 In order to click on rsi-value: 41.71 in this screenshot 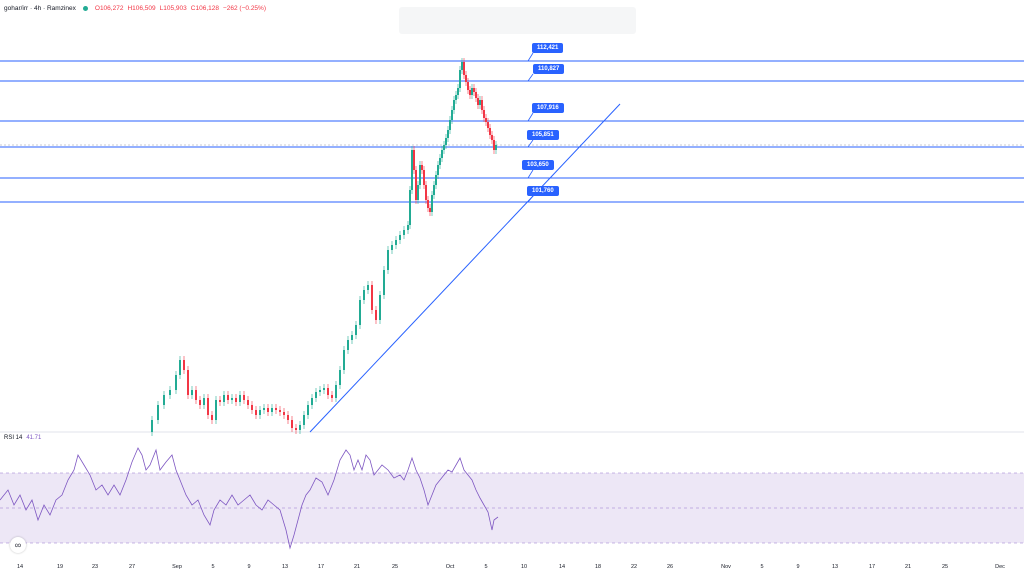, I will do `click(34, 438)`.